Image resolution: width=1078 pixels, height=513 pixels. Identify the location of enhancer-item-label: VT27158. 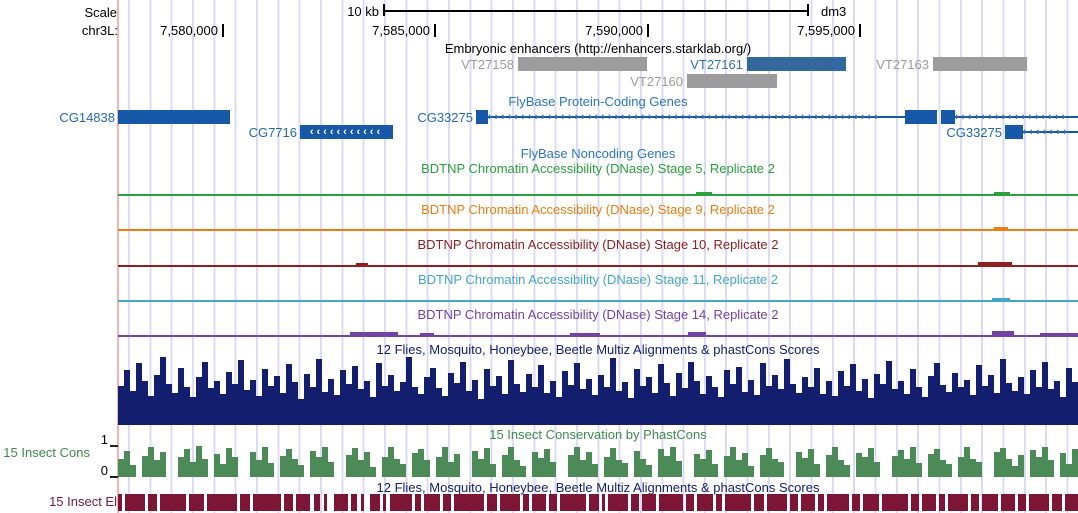
(487, 64).